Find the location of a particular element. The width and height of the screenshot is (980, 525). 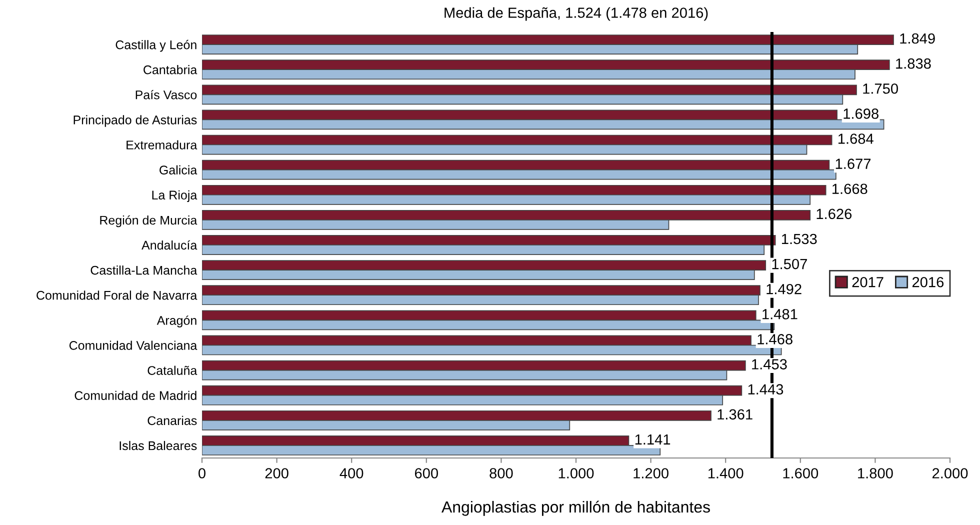

x-tick-label: 0 is located at coordinates (202, 473).